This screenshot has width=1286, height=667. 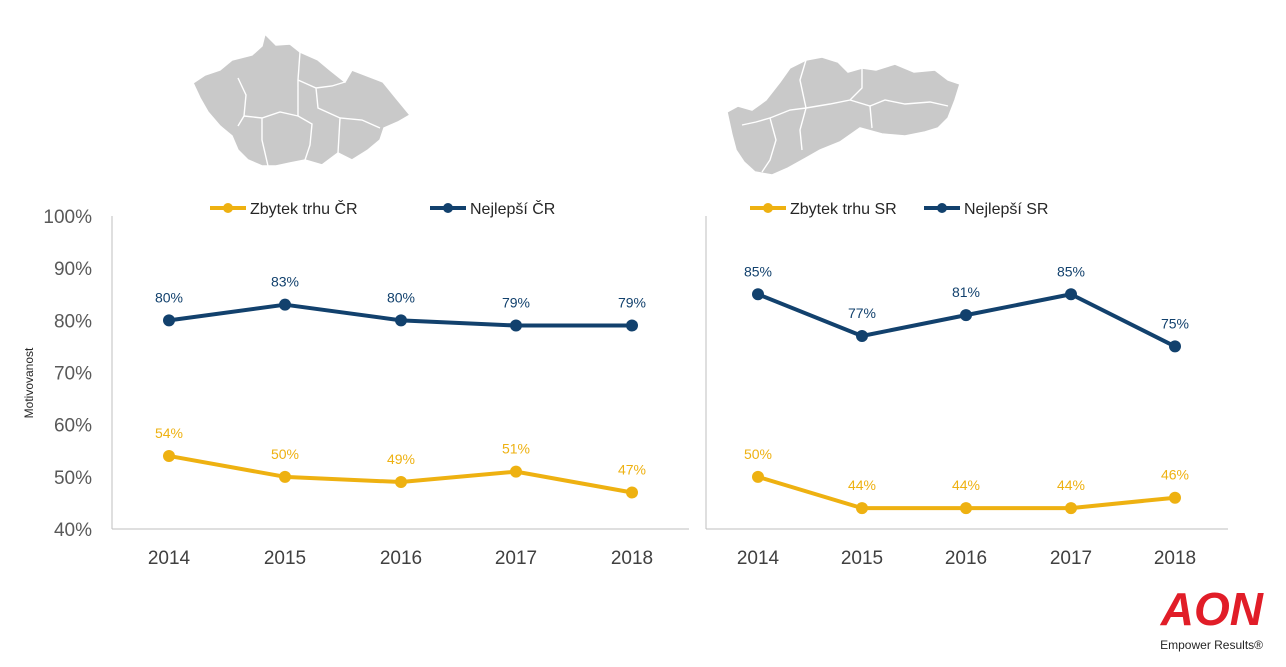 What do you see at coordinates (302, 99) in the screenshot?
I see `czech-map-icon` at bounding box center [302, 99].